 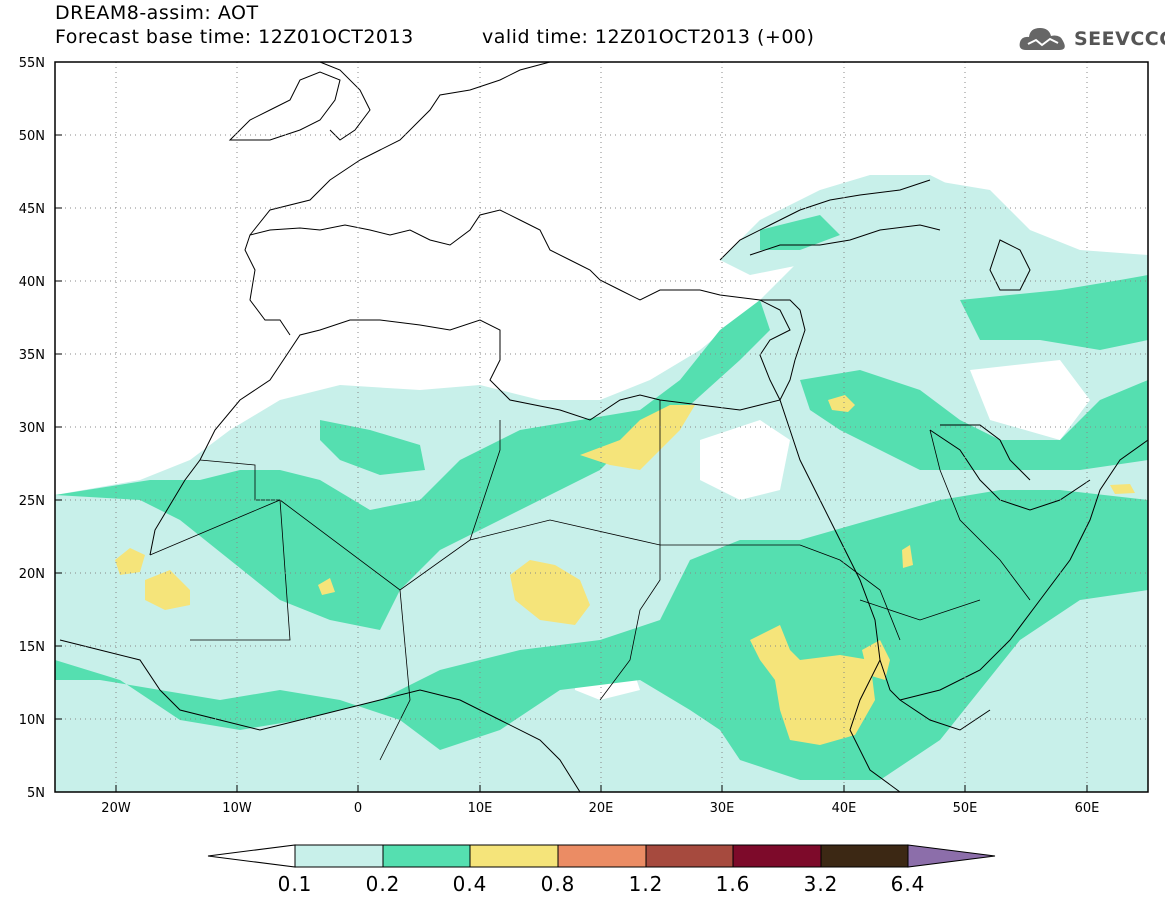 What do you see at coordinates (480, 808) in the screenshot?
I see `lon-label: 10E` at bounding box center [480, 808].